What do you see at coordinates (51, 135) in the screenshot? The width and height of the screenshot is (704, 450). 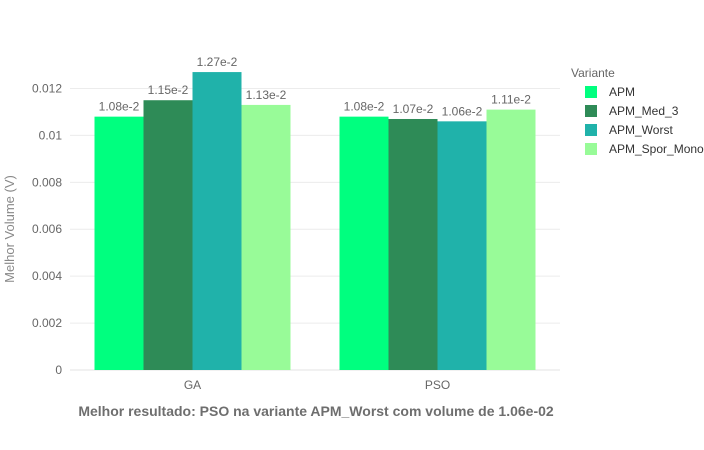 I see `y-tick-label: 0.01` at bounding box center [51, 135].